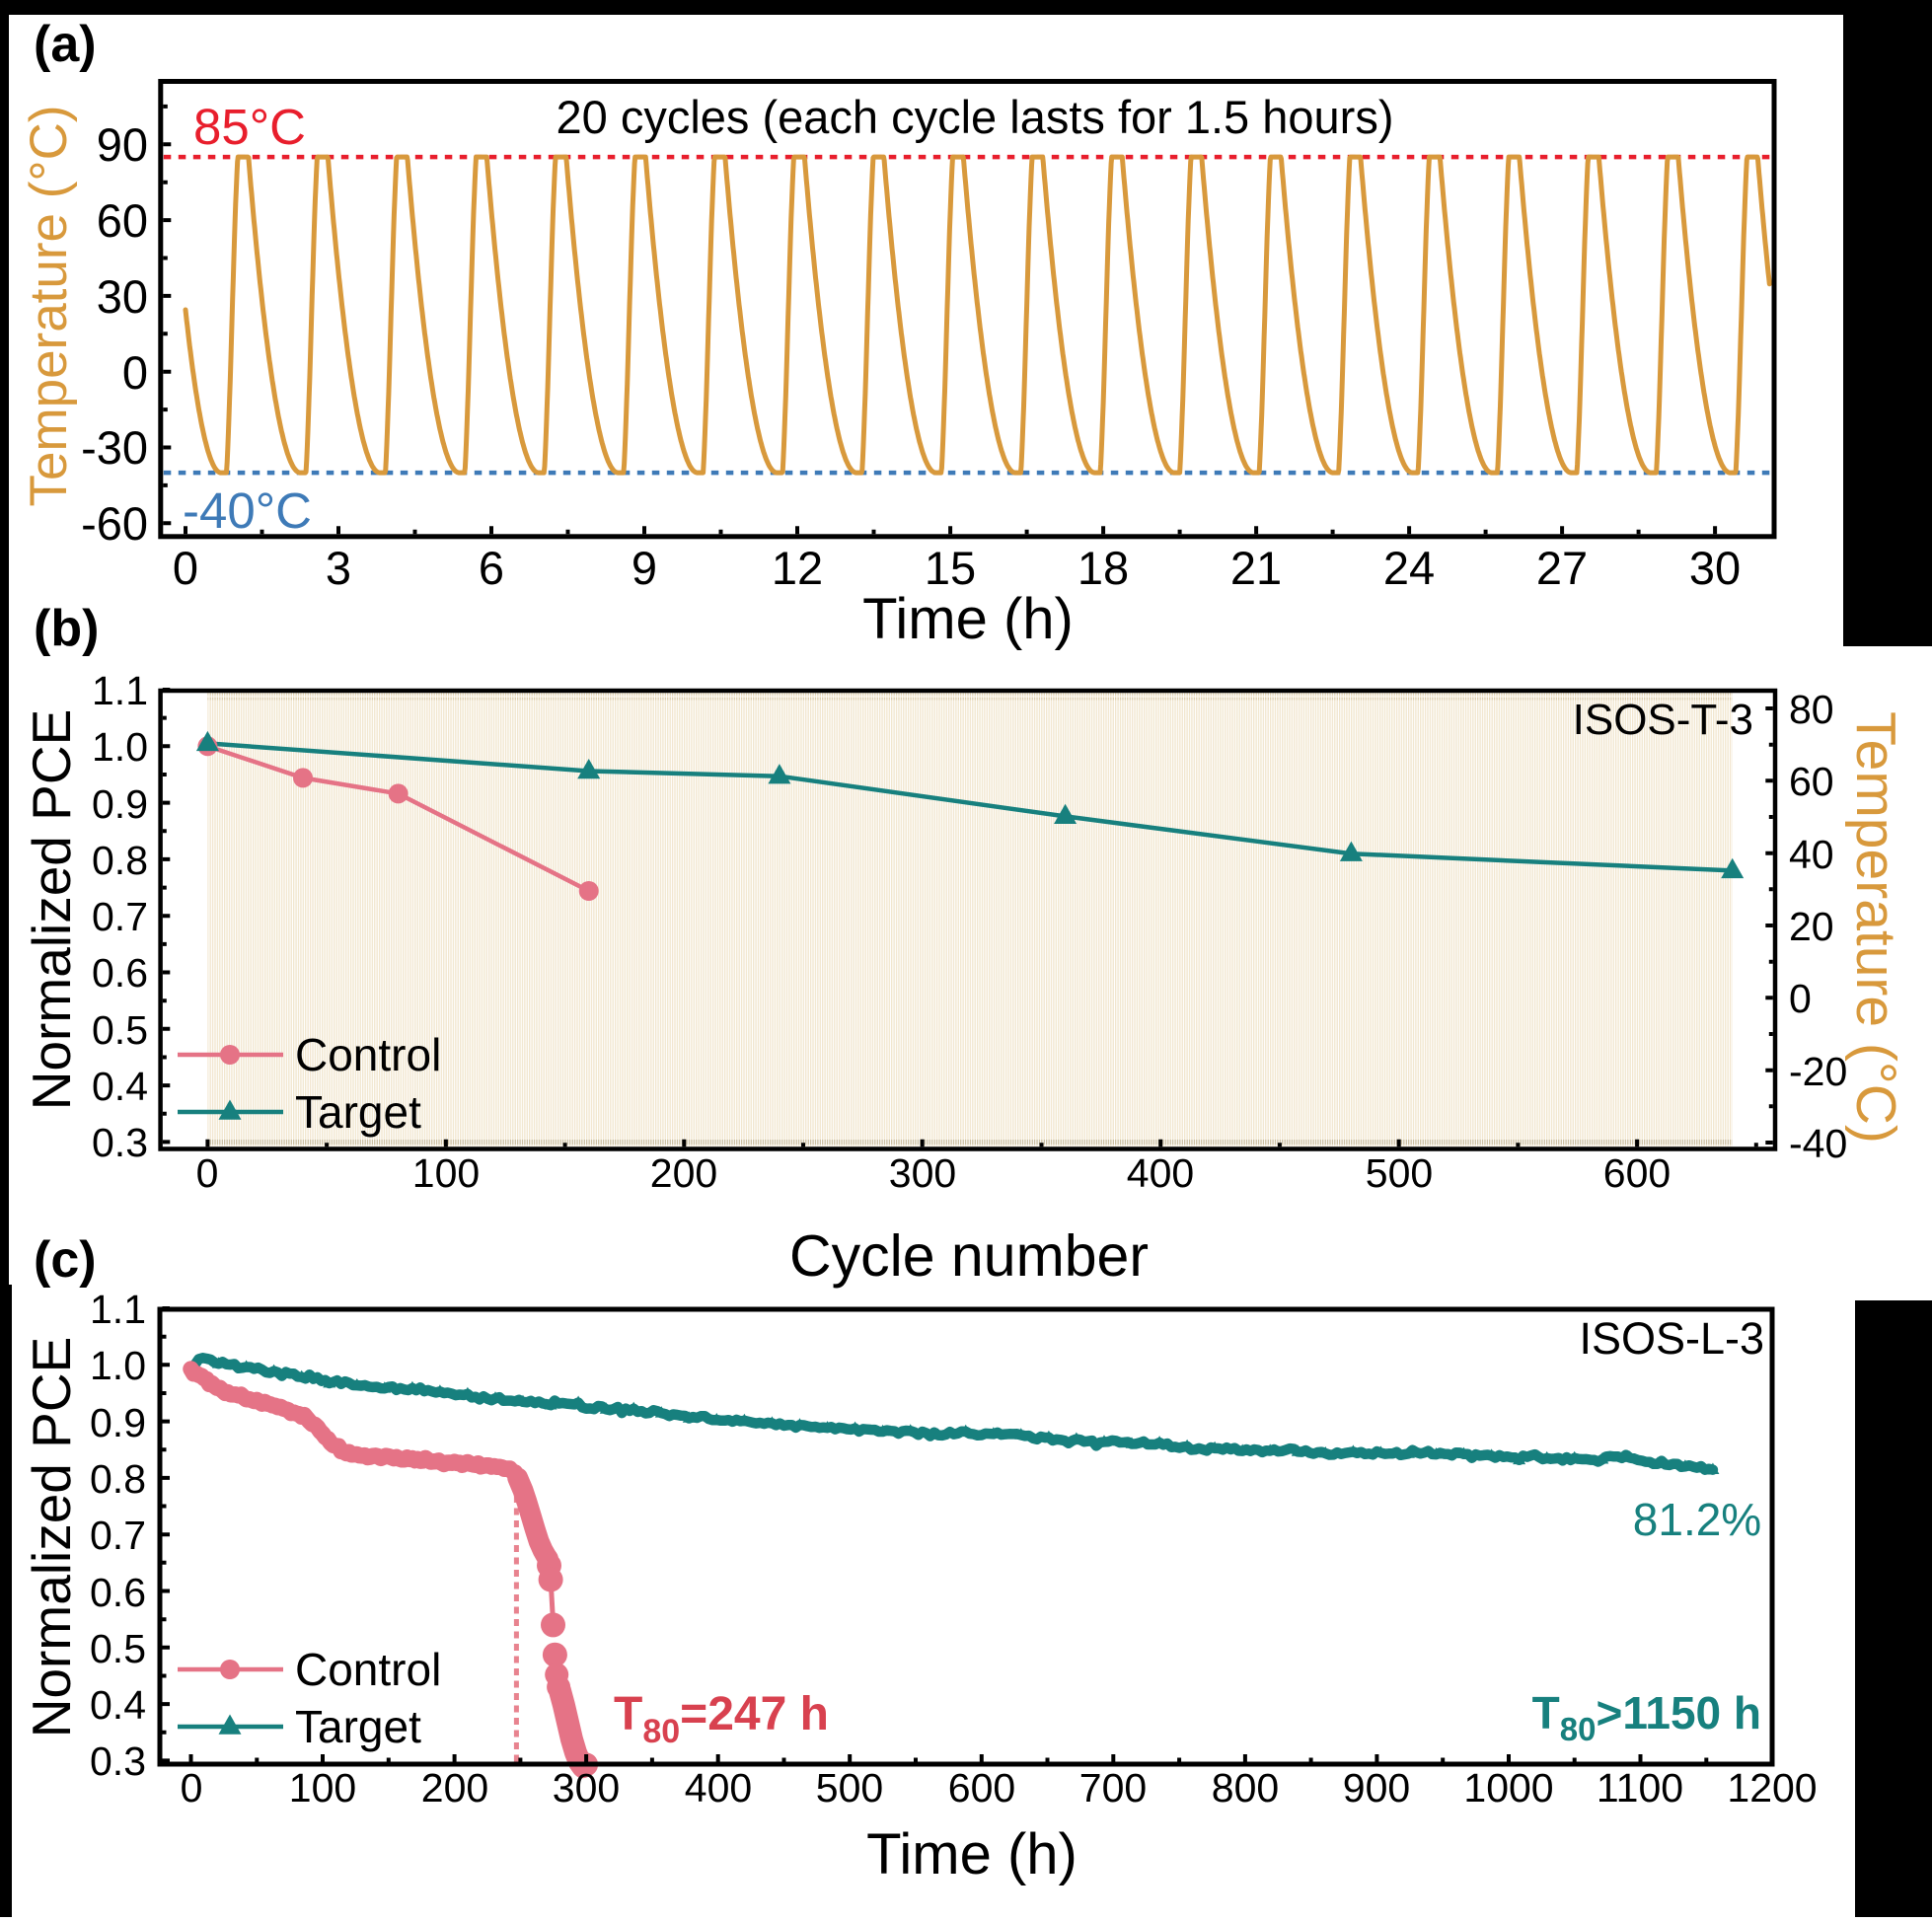  What do you see at coordinates (1671, 1338) in the screenshot?
I see `svg-text: ISOS-L-3` at bounding box center [1671, 1338].